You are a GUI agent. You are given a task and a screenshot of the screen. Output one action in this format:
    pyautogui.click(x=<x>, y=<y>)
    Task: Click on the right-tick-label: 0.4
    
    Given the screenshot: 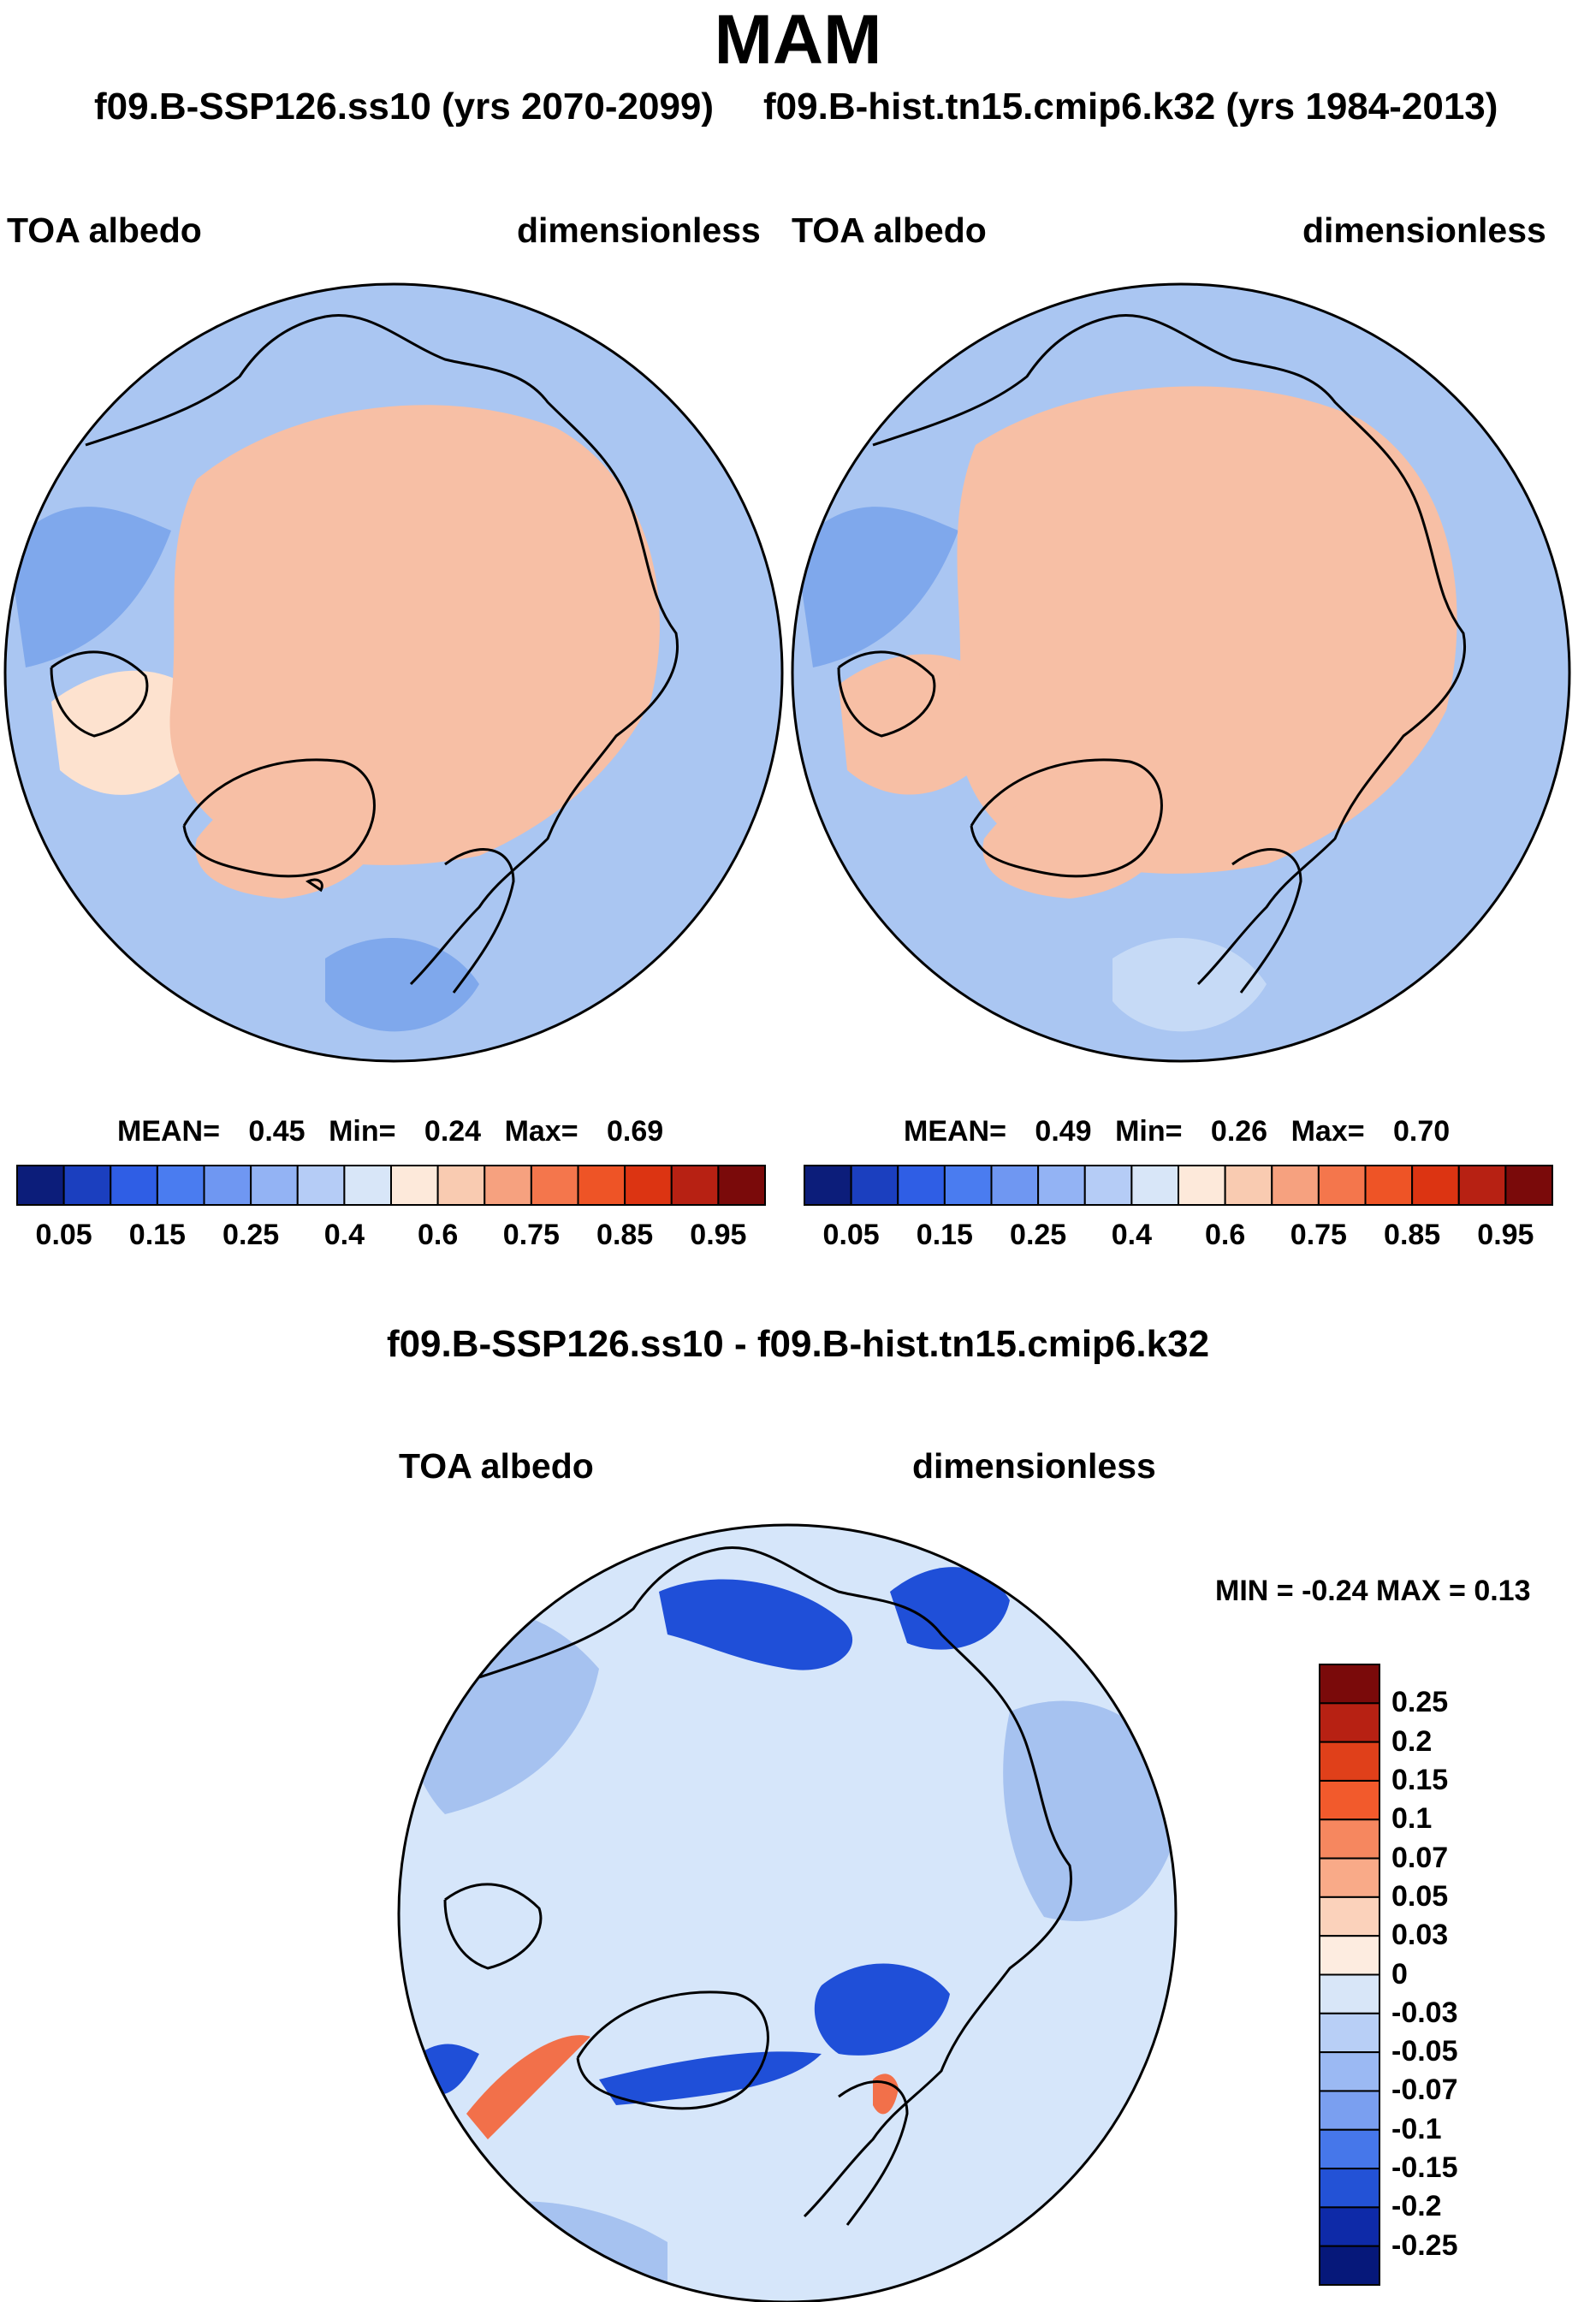 What is the action you would take?
    pyautogui.click(x=1131, y=1235)
    